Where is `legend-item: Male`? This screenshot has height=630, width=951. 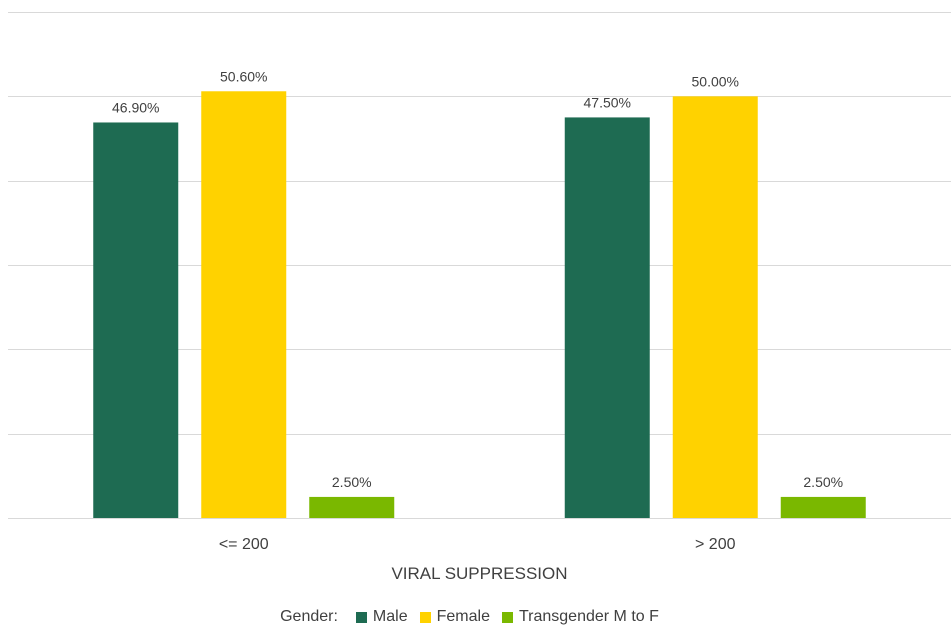 legend-item: Male is located at coordinates (381, 617).